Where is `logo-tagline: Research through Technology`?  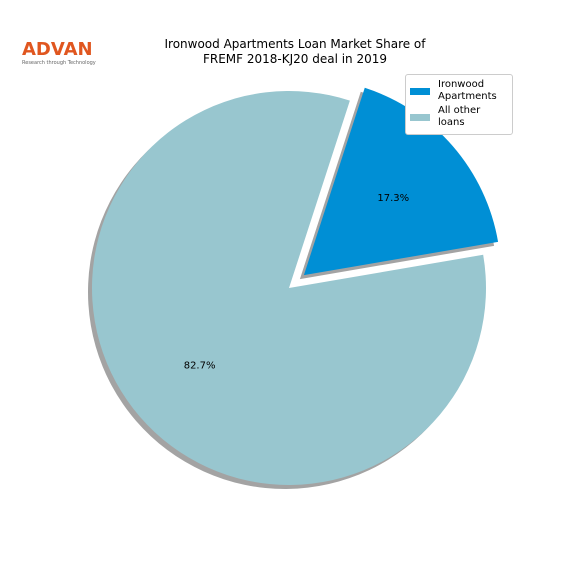
logo-tagline: Research through Technology is located at coordinates (59, 63).